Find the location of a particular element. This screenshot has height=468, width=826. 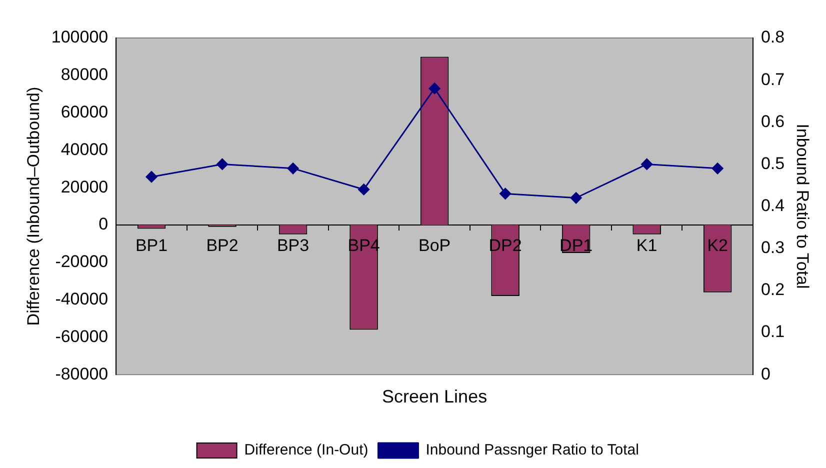

y2-tick-label: 0.5 is located at coordinates (772, 163).